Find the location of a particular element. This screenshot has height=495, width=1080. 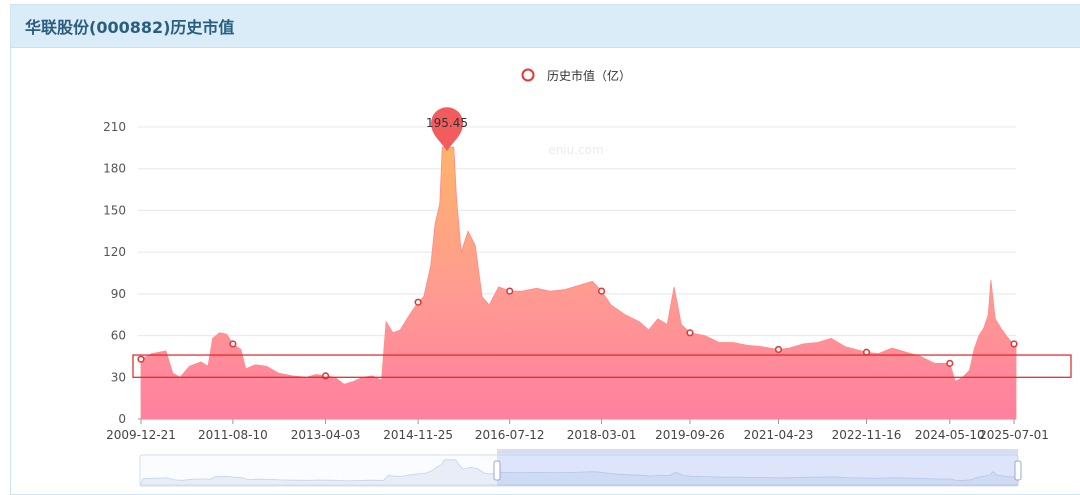

x-tick-label: 2022-11-16 is located at coordinates (867, 435).